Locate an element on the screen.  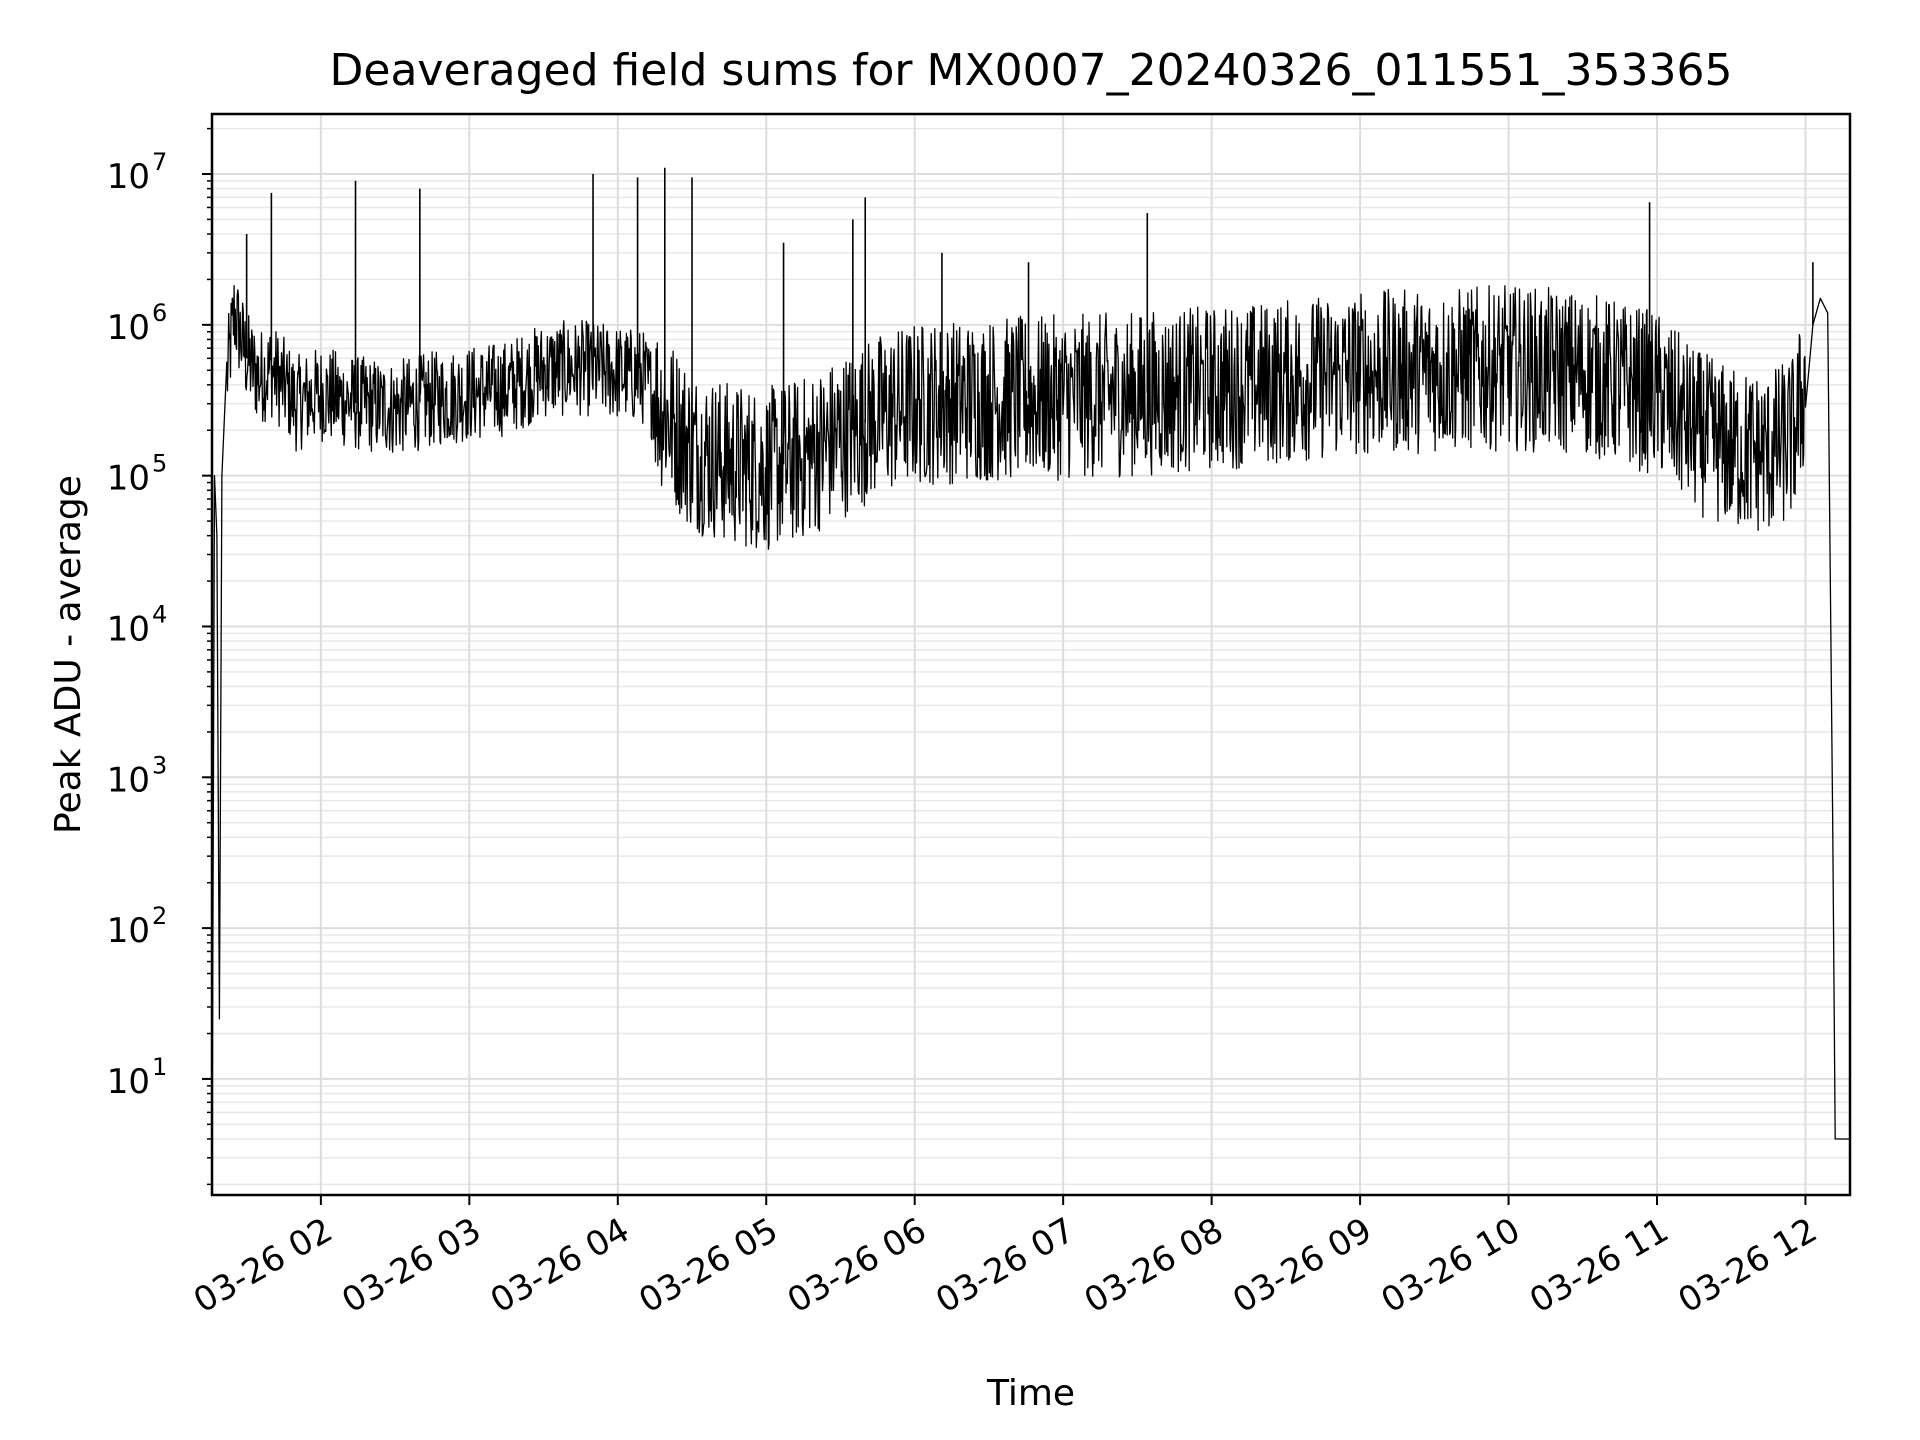
x-axis-label: Time is located at coordinates (1030, 1393).